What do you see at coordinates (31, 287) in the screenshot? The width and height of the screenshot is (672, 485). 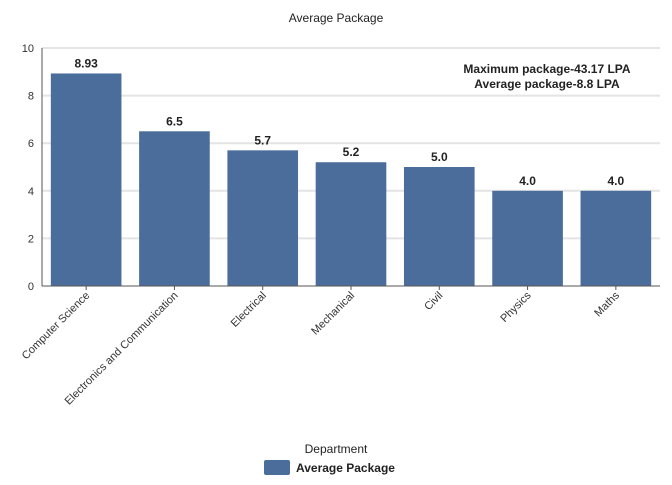 I see `y-tick-label: 0` at bounding box center [31, 287].